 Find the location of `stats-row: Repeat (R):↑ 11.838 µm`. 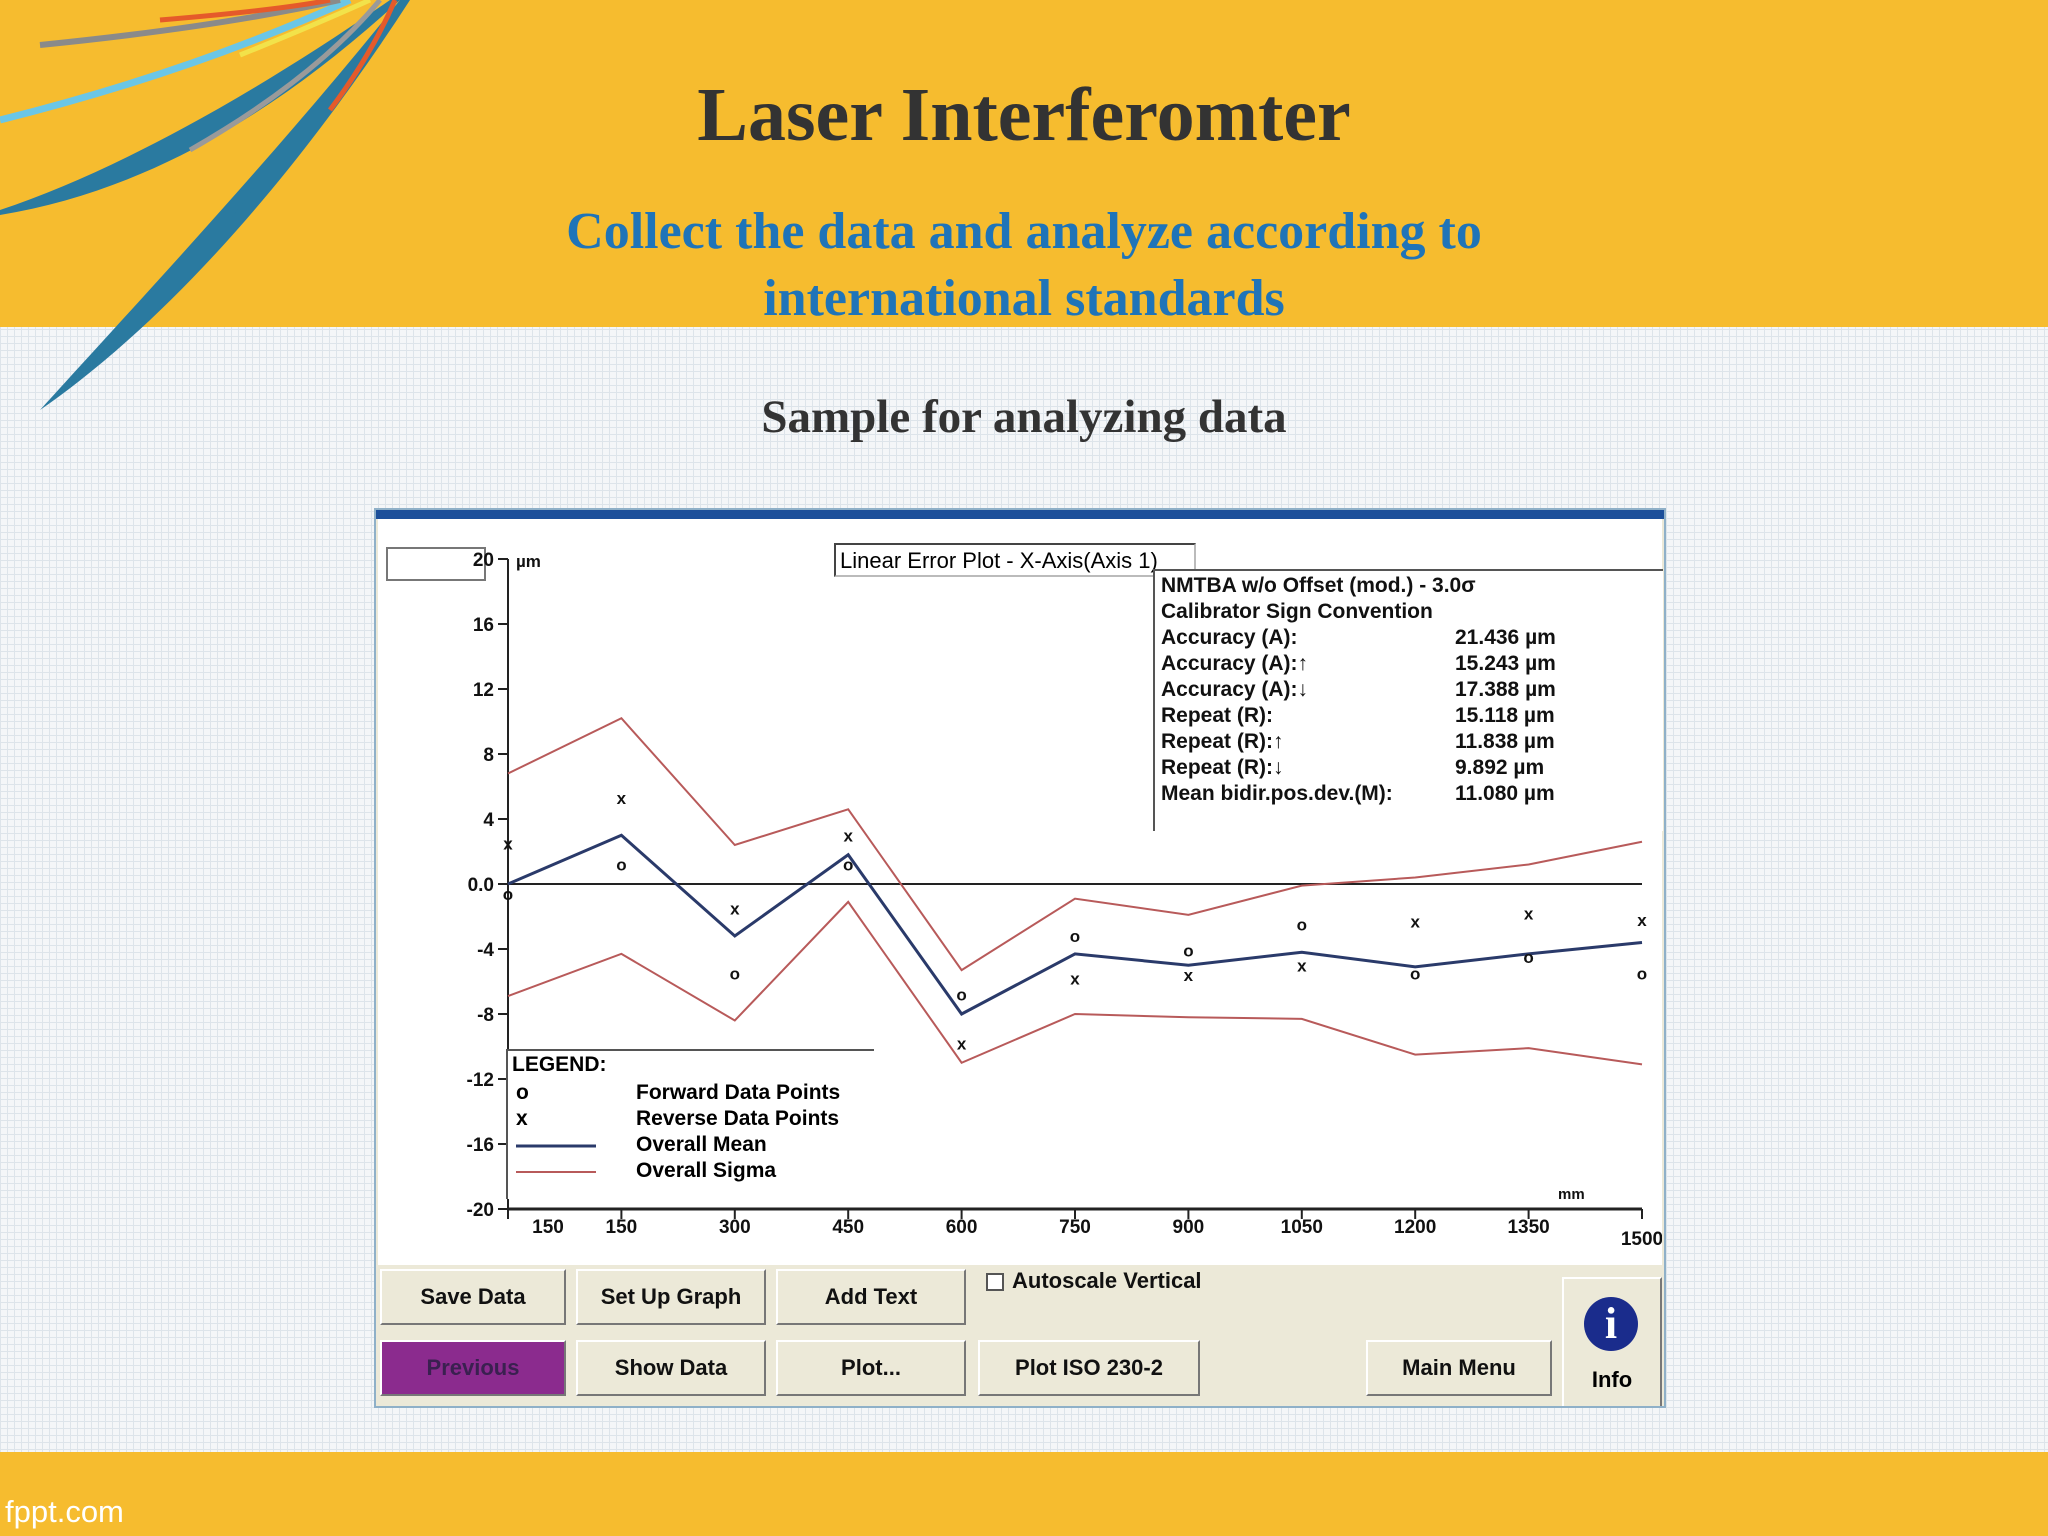

stats-row: Repeat (R):↑ 11.838 µm is located at coordinates (1381, 742).